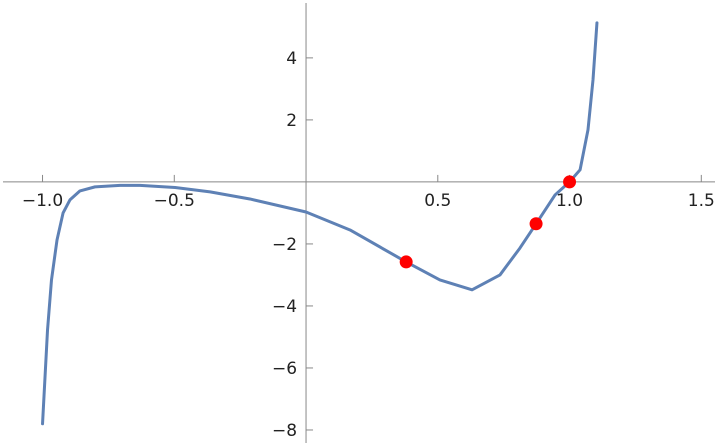 The width and height of the screenshot is (720, 446). I want to click on x-tick-label: 1.5, so click(701, 201).